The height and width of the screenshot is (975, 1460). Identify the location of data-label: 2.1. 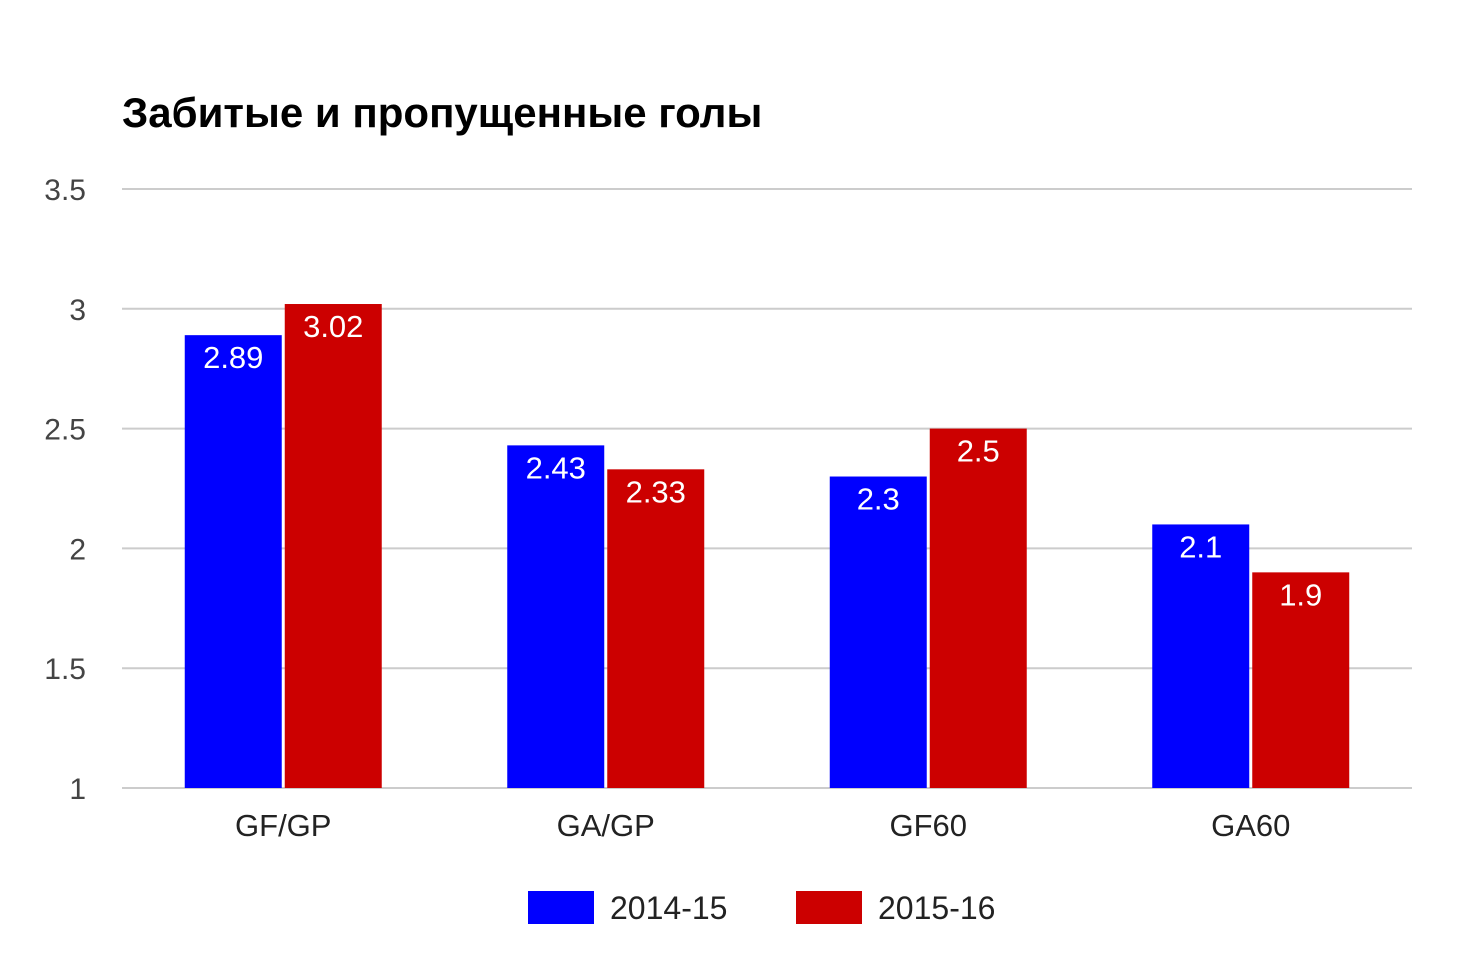
(1200, 546).